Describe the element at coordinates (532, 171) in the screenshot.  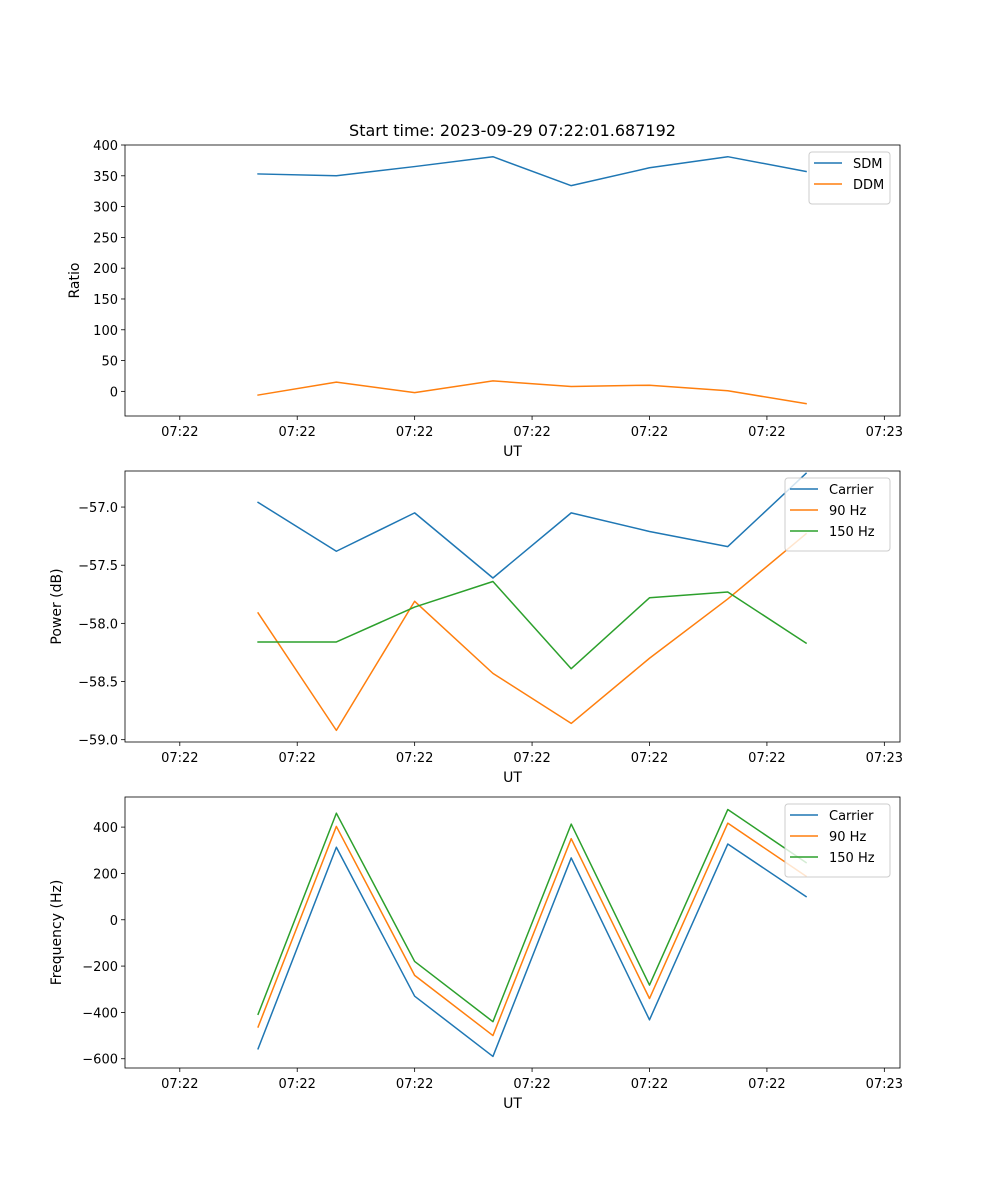
I see `series-line-sdm` at that location.